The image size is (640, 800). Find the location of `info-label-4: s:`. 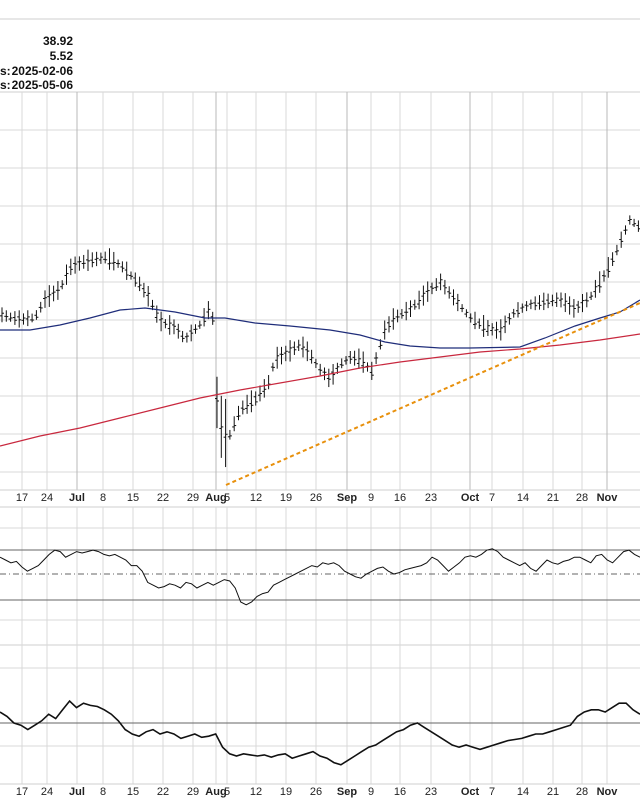

info-label-4: s: is located at coordinates (5, 85).